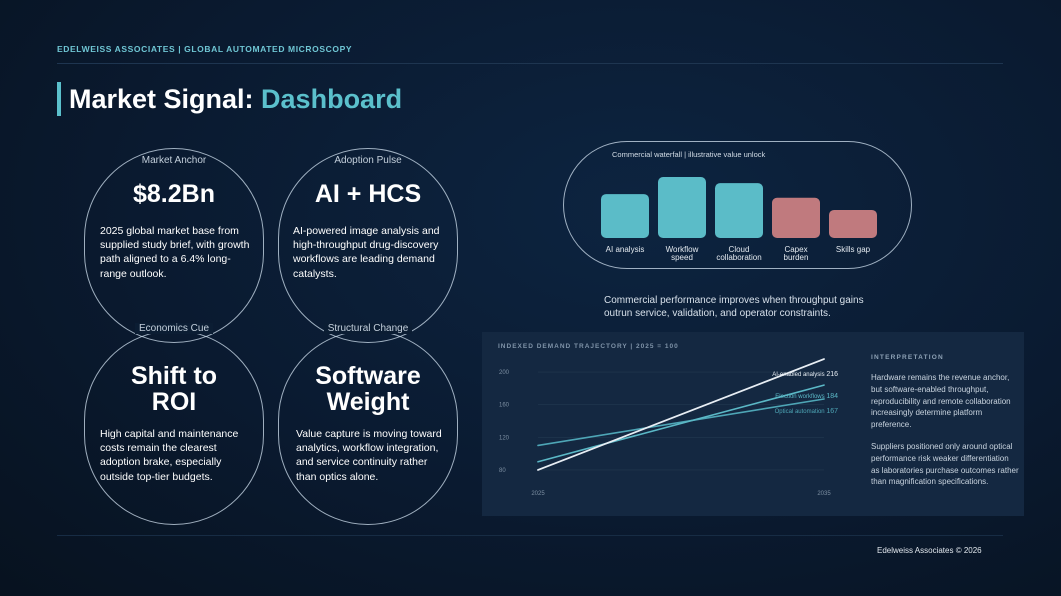  I want to click on card-value: $8.2Bn, so click(174, 194).